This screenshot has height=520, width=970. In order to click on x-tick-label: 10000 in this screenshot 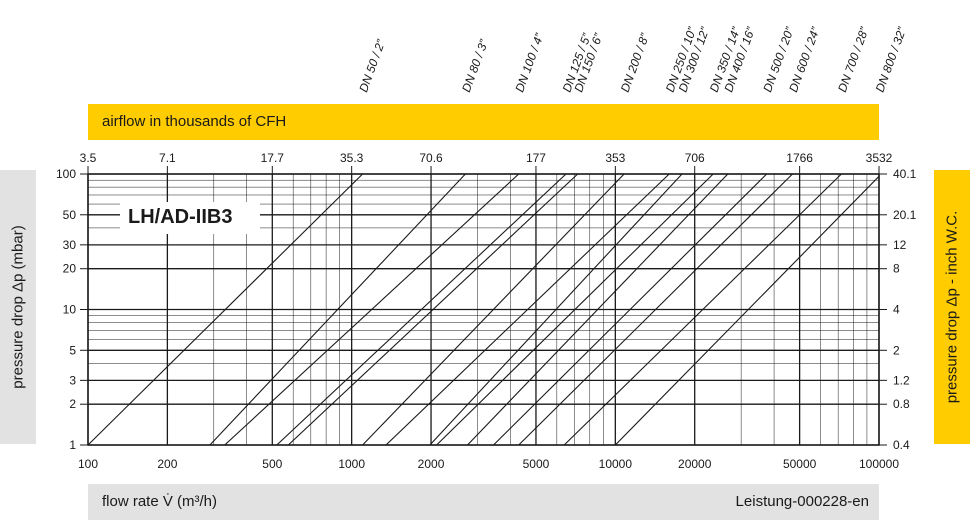, I will do `click(616, 464)`.